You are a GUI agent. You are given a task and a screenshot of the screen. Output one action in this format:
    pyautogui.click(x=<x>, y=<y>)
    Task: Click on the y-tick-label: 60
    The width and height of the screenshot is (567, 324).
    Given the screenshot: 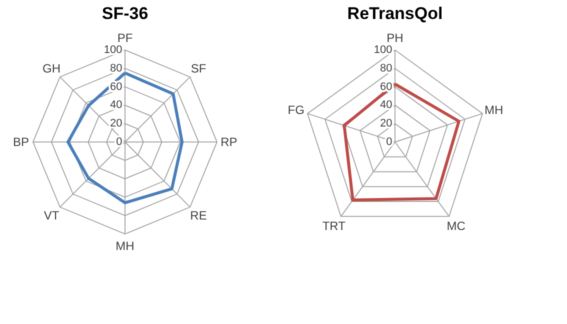 What is the action you would take?
    pyautogui.click(x=116, y=86)
    